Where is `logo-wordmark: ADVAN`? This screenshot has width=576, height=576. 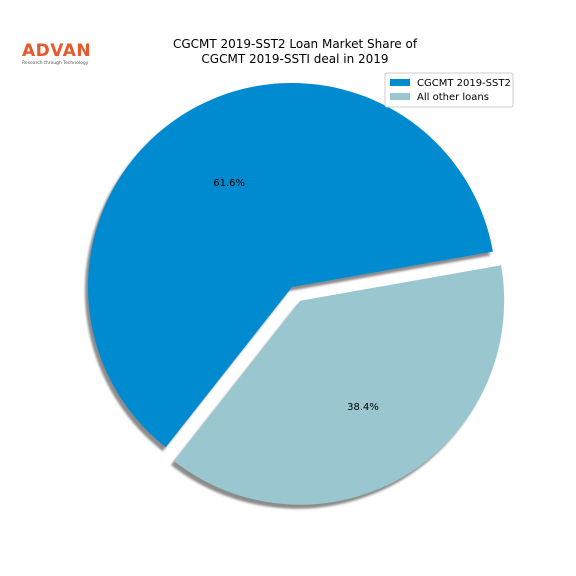
logo-wordmark: ADVAN is located at coordinates (57, 51).